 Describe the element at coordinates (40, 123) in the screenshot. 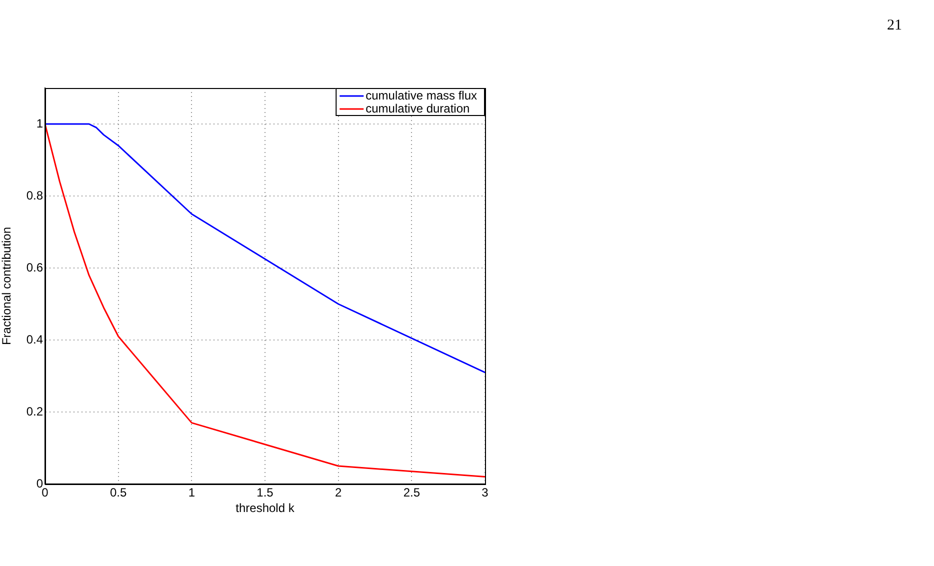

I see `y-tick-label: 1` at that location.